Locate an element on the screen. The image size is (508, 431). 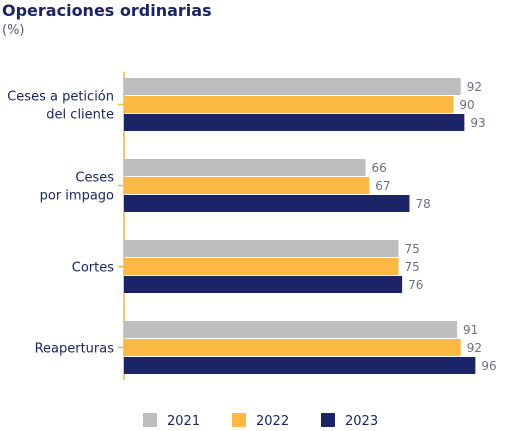
category-label: del cliente is located at coordinates (80, 115).